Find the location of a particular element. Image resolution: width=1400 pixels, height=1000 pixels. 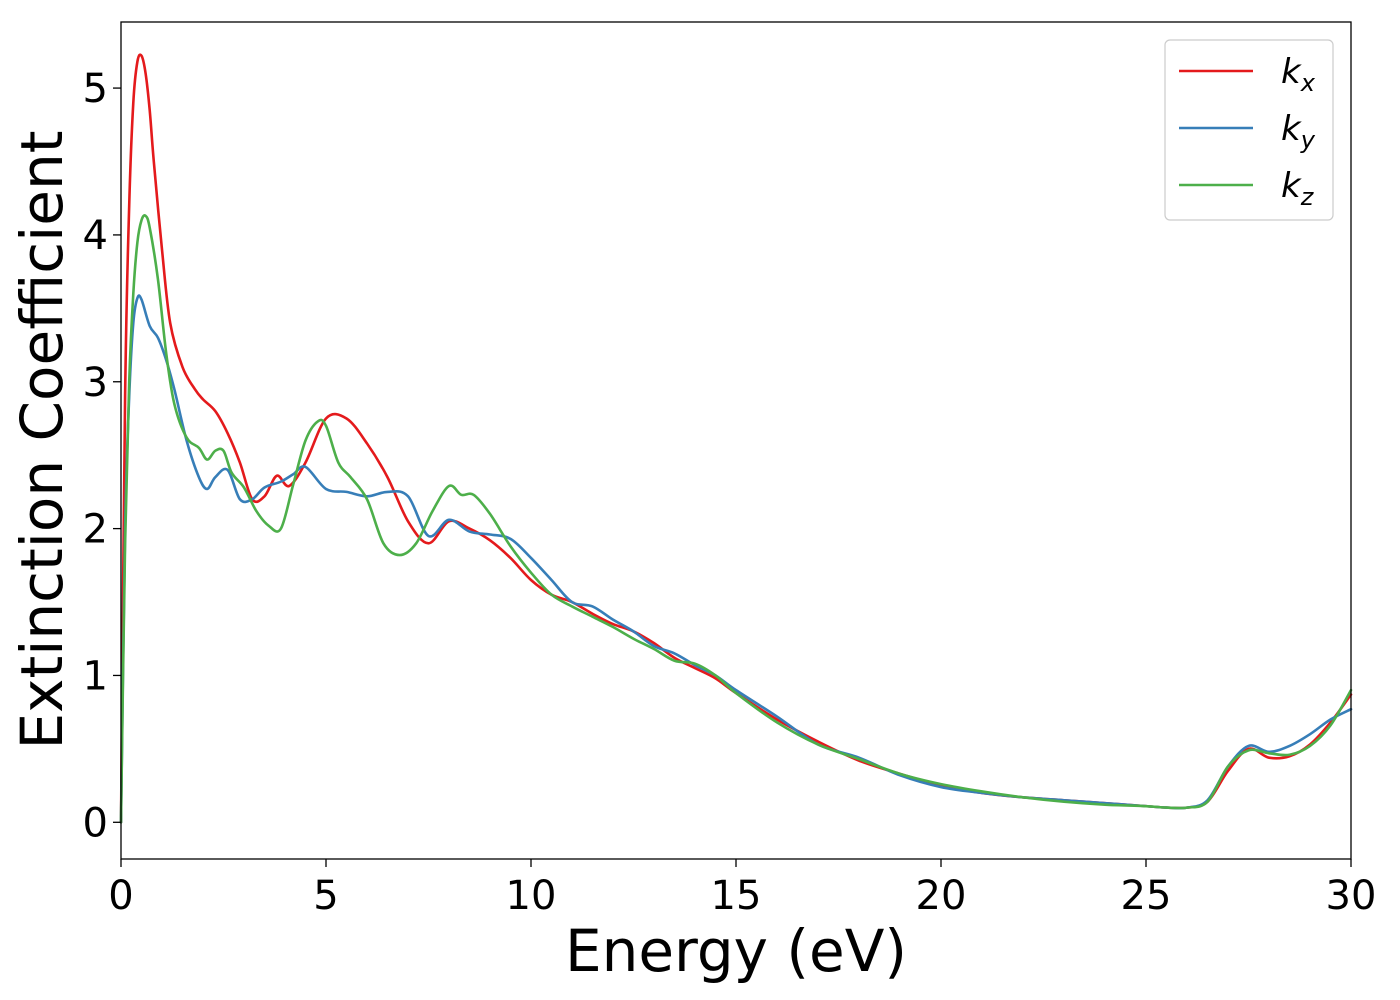

y-tick-label: 5 is located at coordinates (95, 89).